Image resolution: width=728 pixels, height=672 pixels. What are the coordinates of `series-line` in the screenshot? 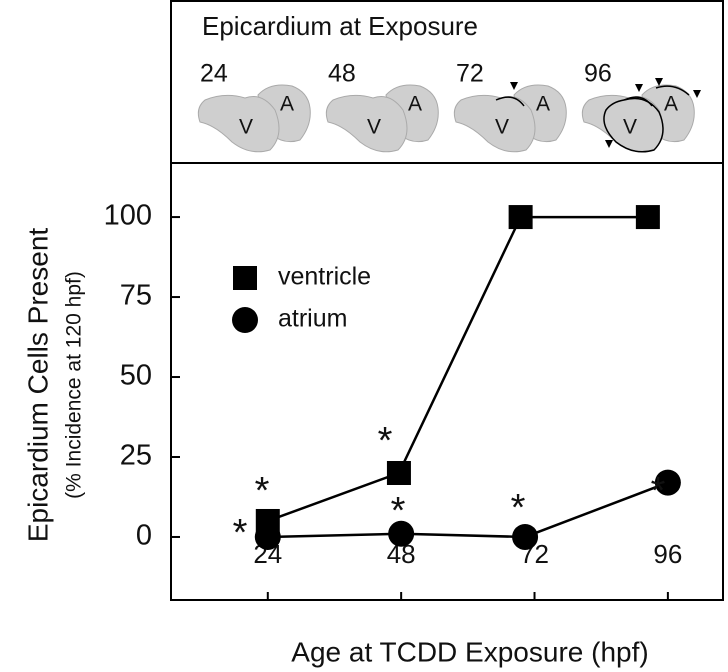 It's located at (468, 510).